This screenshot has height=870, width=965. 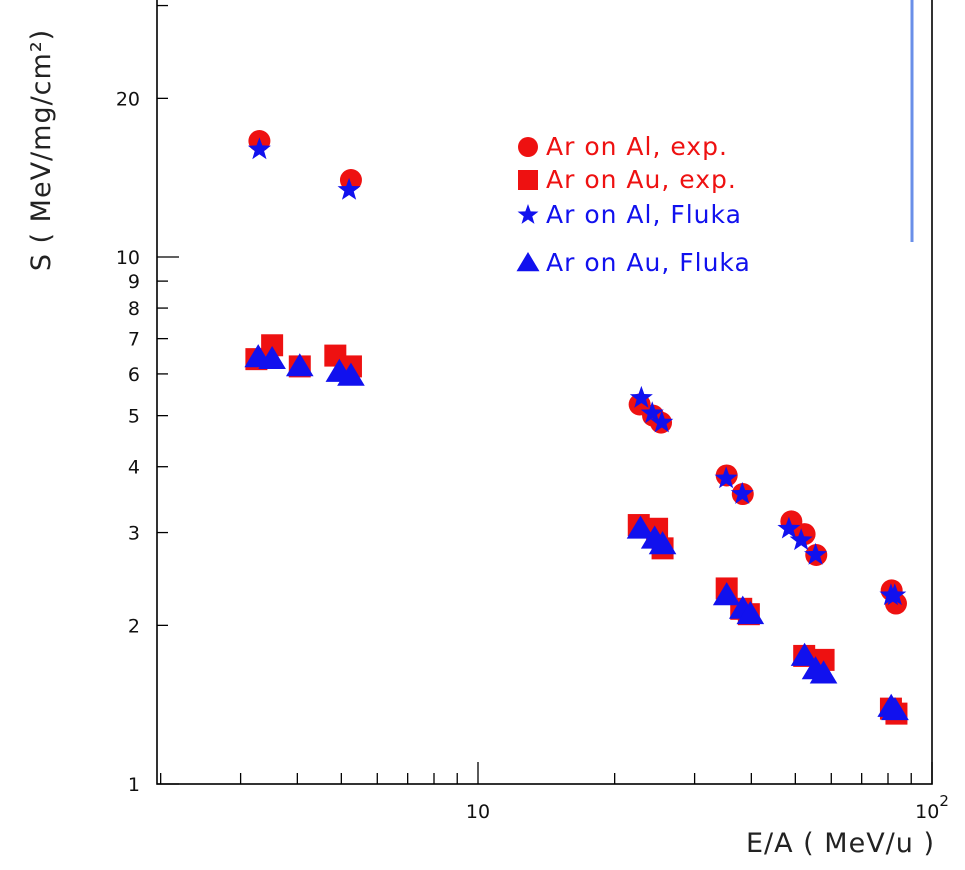 I want to click on y-tick-label: 1, so click(x=134, y=785).